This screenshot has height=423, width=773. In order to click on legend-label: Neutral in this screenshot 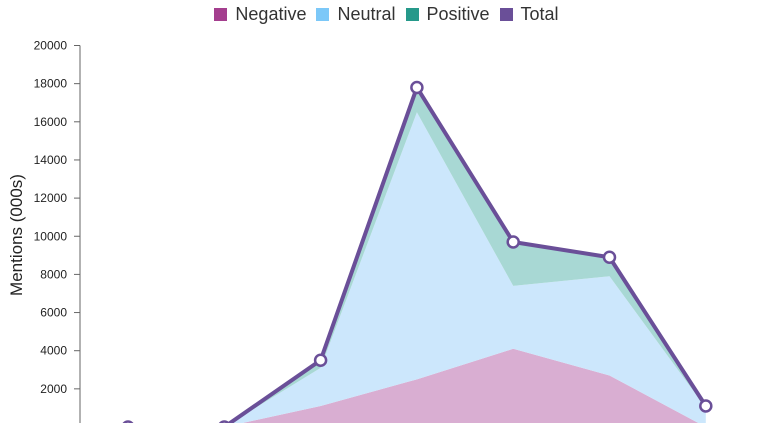, I will do `click(366, 13)`.